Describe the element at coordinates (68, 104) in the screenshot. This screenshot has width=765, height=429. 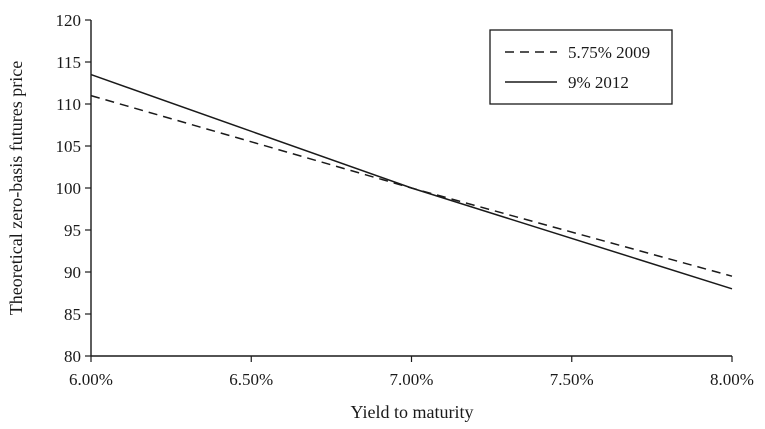
I see `y-tick-label: 110` at that location.